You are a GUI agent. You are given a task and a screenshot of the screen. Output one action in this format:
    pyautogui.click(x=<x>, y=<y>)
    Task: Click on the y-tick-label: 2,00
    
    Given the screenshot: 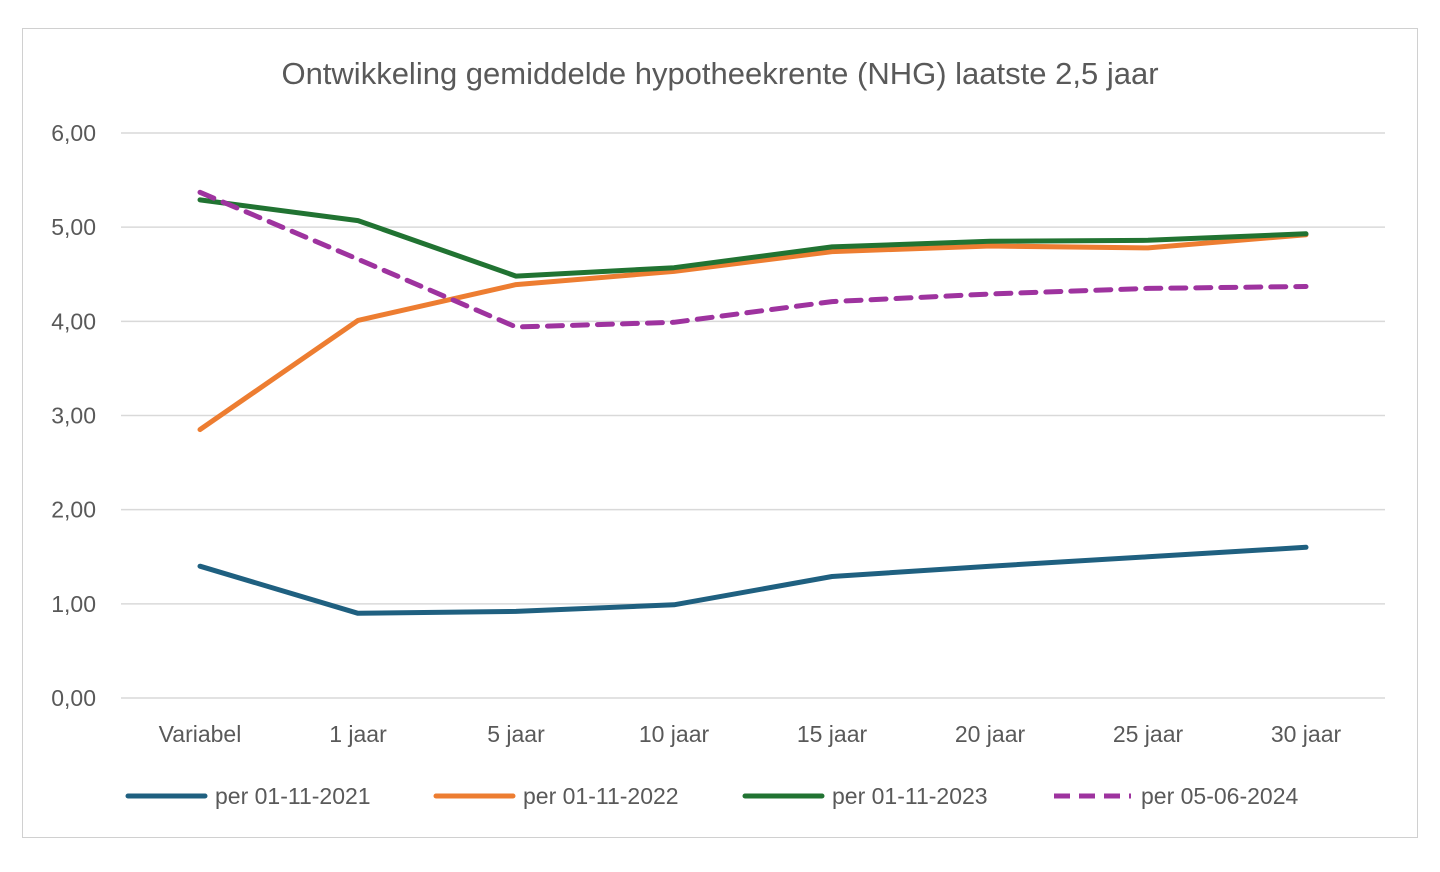 What is the action you would take?
    pyautogui.click(x=73, y=510)
    